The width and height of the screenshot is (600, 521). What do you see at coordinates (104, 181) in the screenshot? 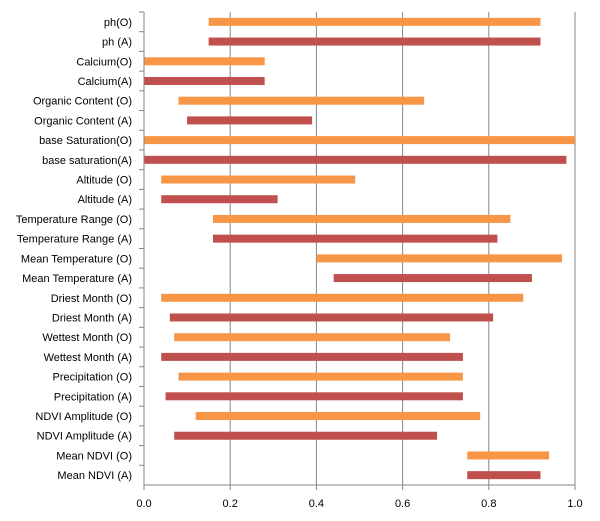
I see `category-label: Altitude (O)` at bounding box center [104, 181].